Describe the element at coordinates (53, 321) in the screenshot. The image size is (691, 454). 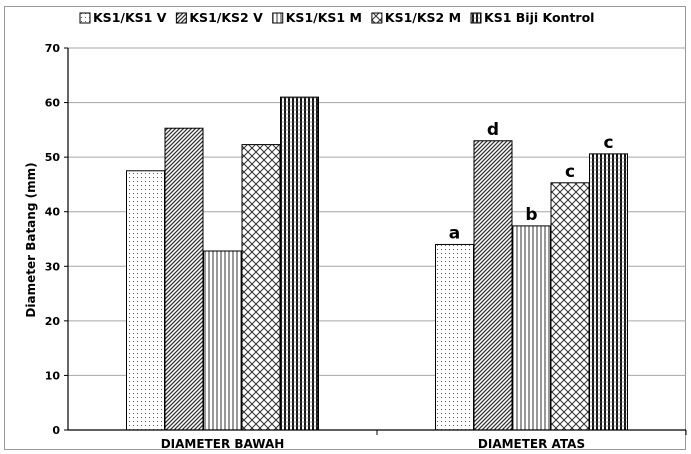
I see `y-tick-label: 20` at that location.